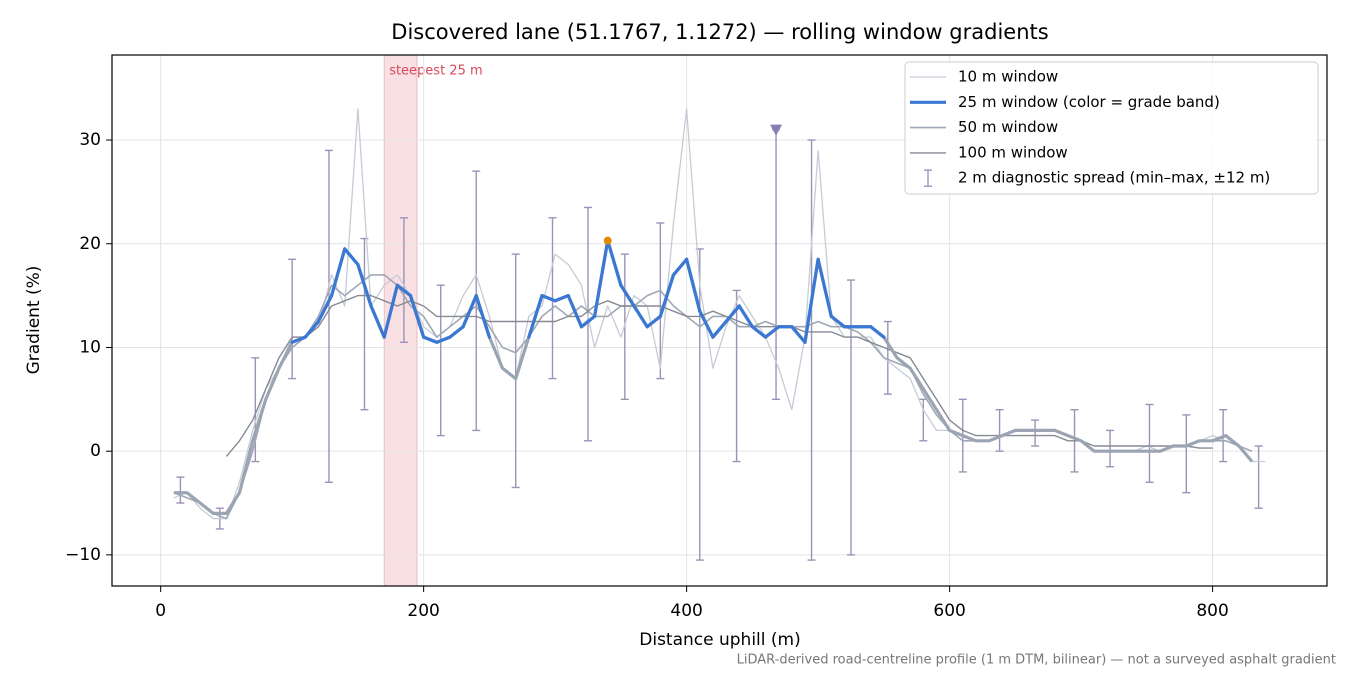 This screenshot has width=1350, height=679. I want to click on legend-label: 100 m window, so click(1013, 152).